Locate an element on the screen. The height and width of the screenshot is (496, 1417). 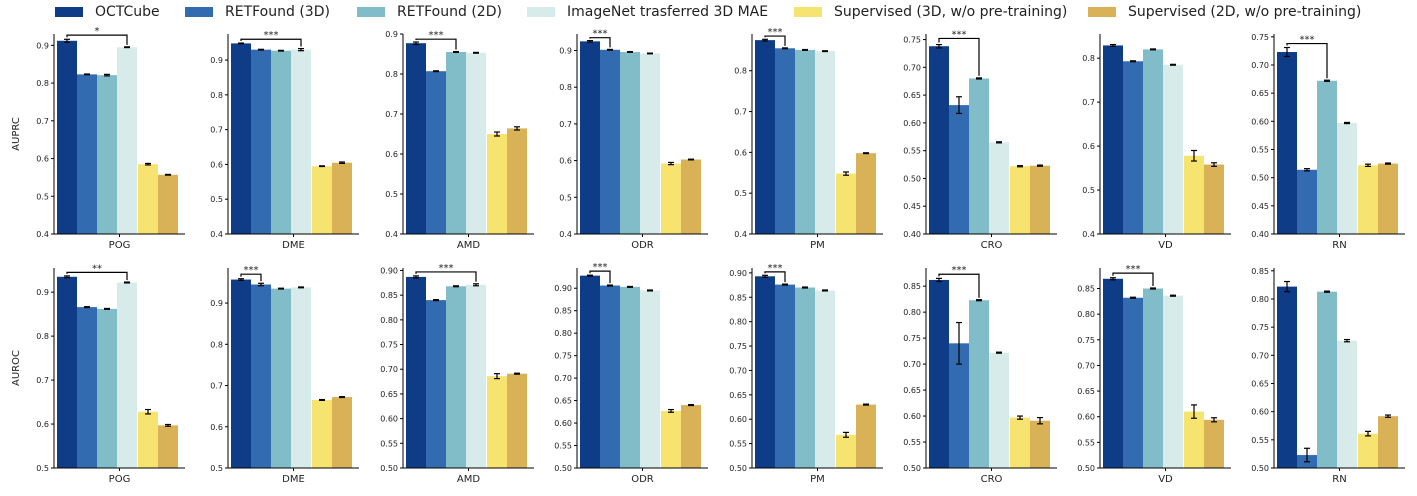
legend-item: Supervised (2D, w/o pre-training) is located at coordinates (1224, 12).